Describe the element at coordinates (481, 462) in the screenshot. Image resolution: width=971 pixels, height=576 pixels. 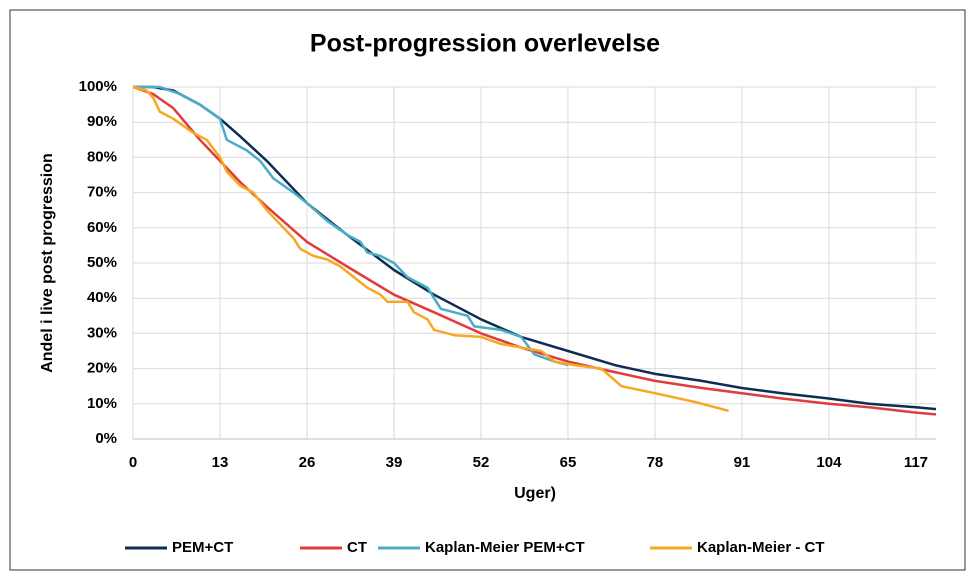
I see `x-tick-label: 52` at that location.